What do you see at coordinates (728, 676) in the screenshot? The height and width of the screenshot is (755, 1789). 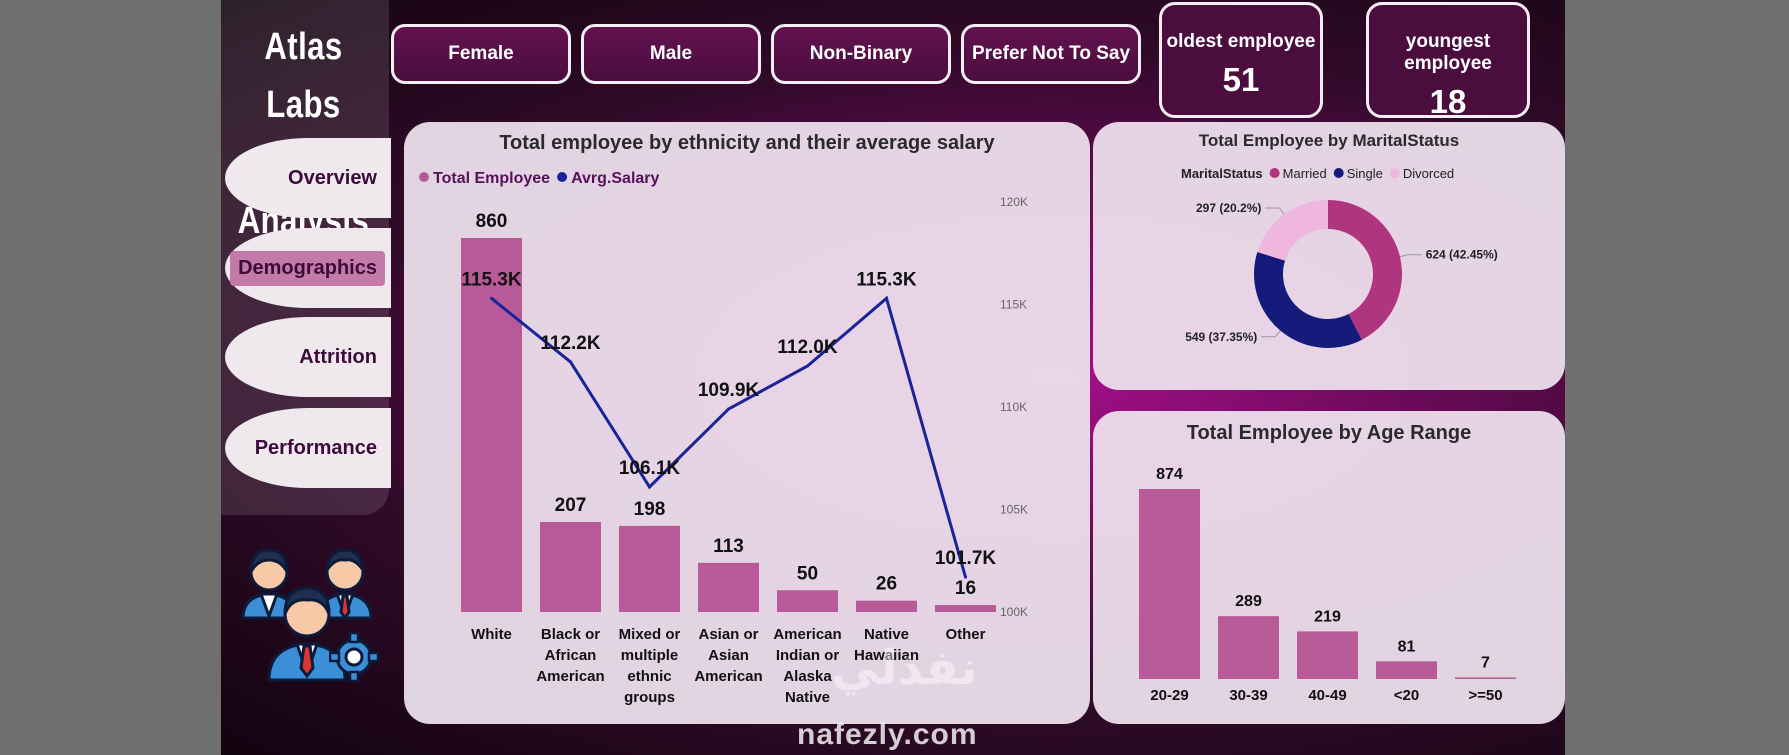 I see `category-label-3-2: American` at bounding box center [728, 676].